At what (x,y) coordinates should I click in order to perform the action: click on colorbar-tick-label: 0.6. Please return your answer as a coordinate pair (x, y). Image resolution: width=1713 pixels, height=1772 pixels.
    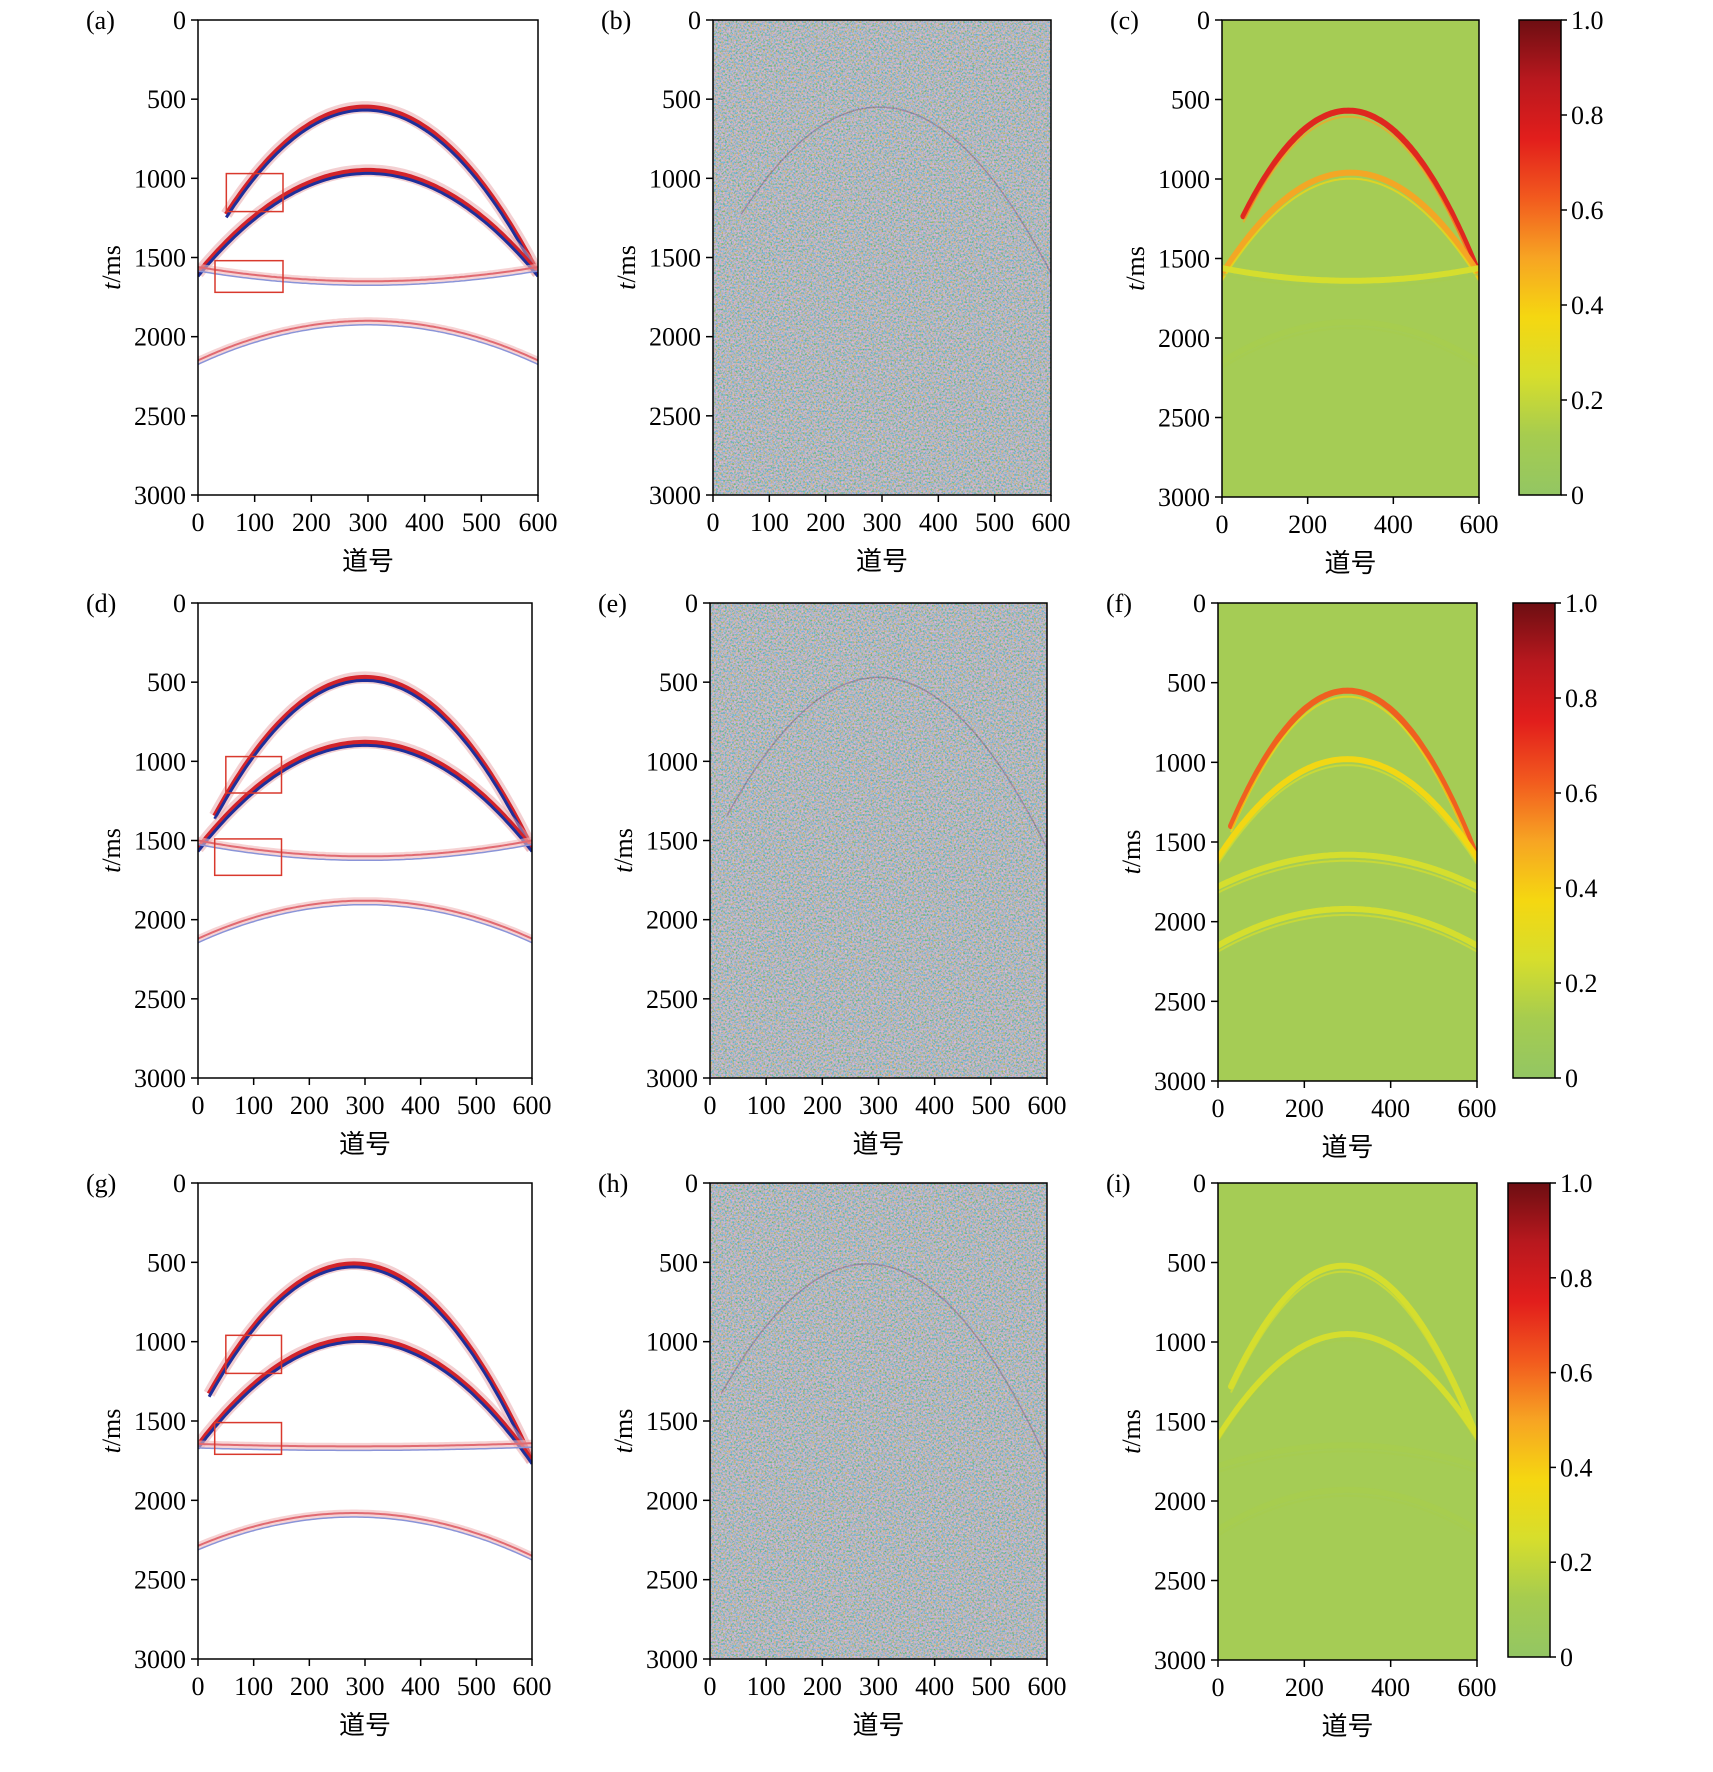
    Looking at the image, I should click on (1581, 793).